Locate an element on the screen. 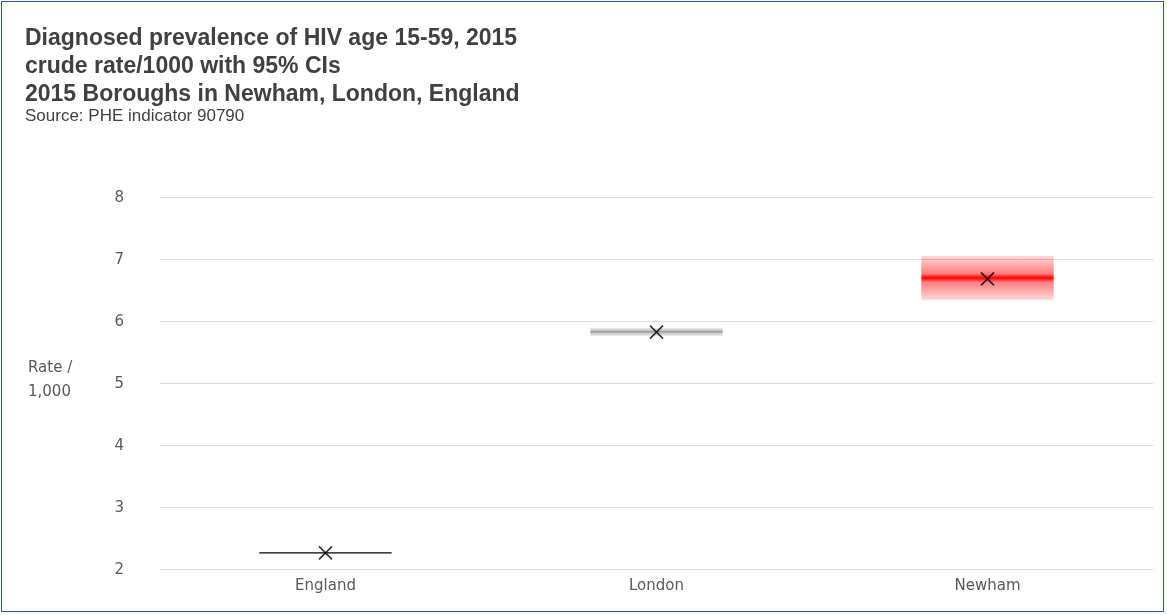 This screenshot has height=615, width=1167. x-tick-label: England is located at coordinates (325, 584).